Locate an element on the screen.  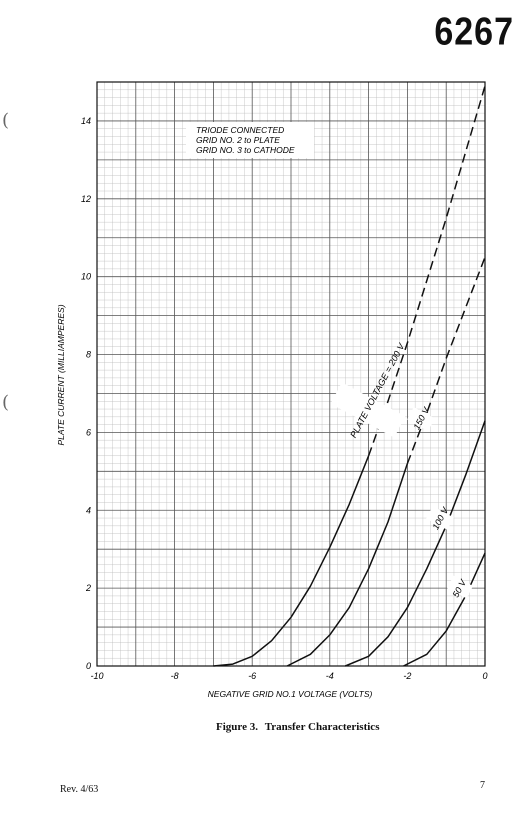
y-tick-label: 14 is located at coordinates (86, 121).